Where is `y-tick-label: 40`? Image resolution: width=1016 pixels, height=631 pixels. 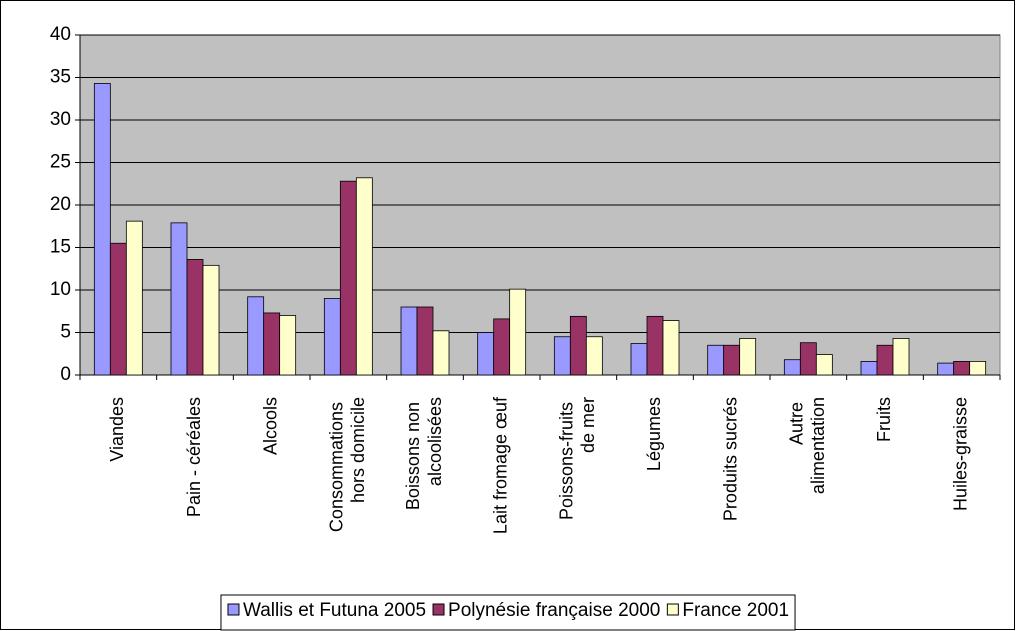 y-tick-label: 40 is located at coordinates (60, 34).